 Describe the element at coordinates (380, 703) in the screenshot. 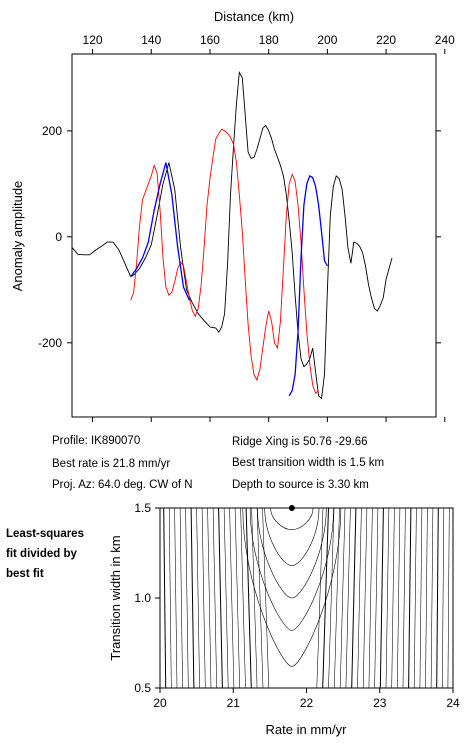

I see `x-tick-label: 23` at that location.